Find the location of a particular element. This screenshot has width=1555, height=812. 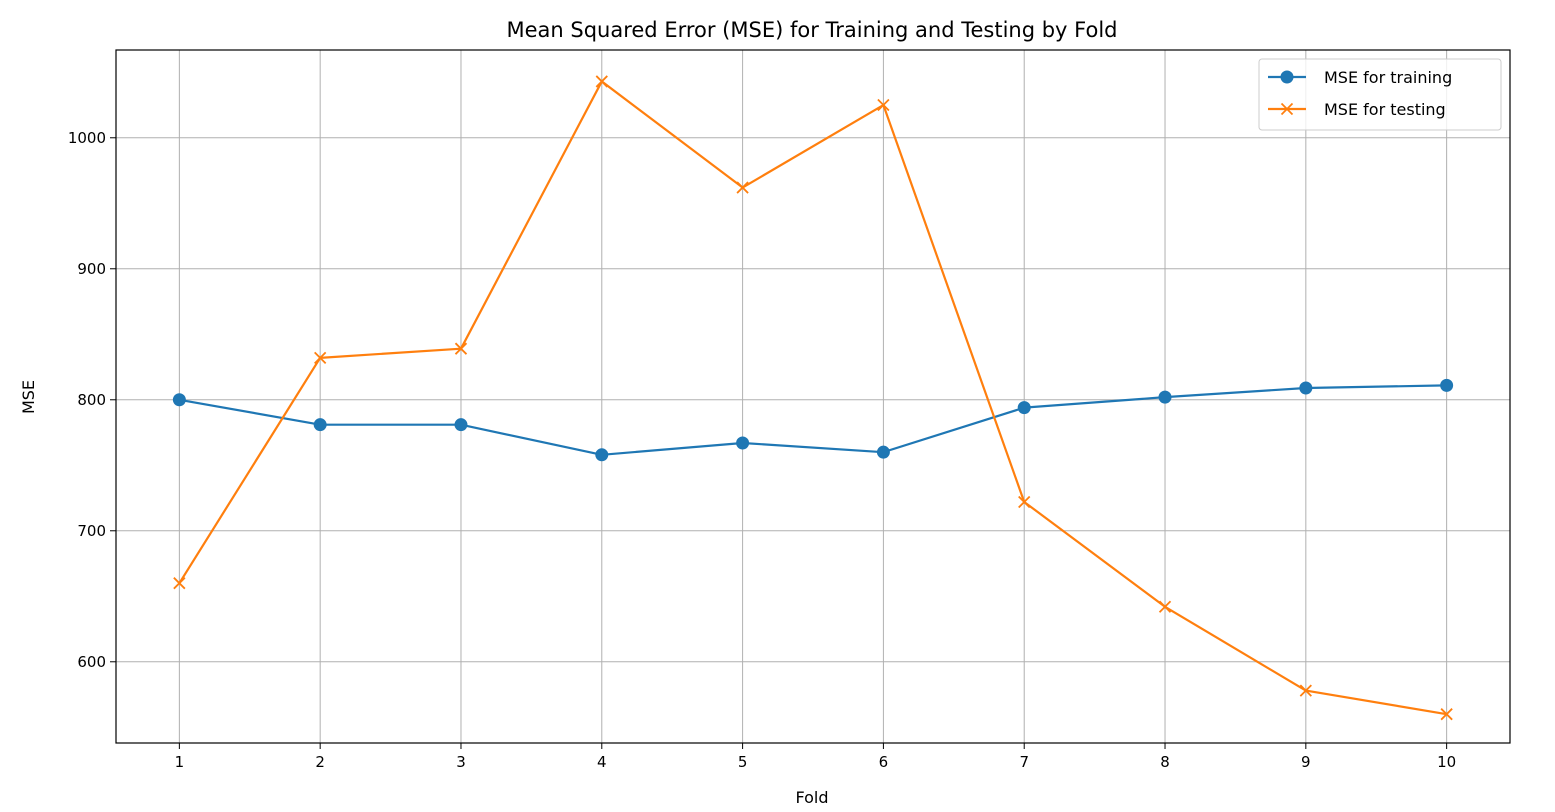

series-line is located at coordinates (813, 420).